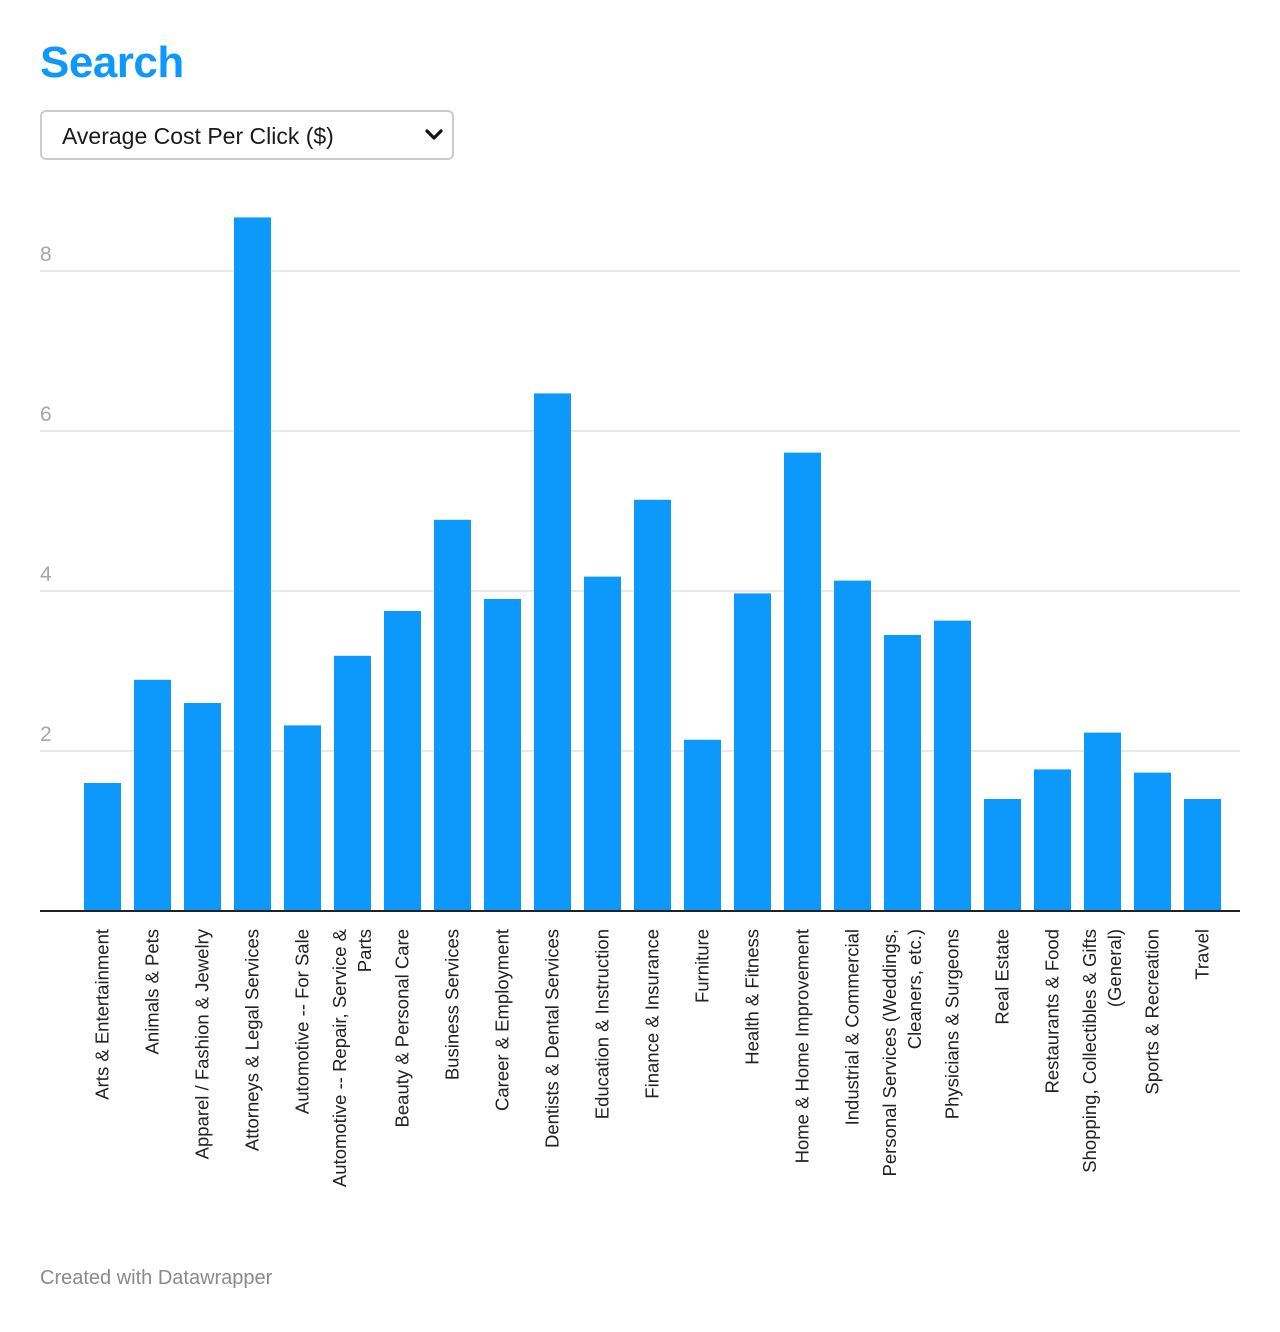 Image resolution: width=1280 pixels, height=1332 pixels. Describe the element at coordinates (502, 1020) in the screenshot. I see `x-tick-label: Career & Employment` at that location.